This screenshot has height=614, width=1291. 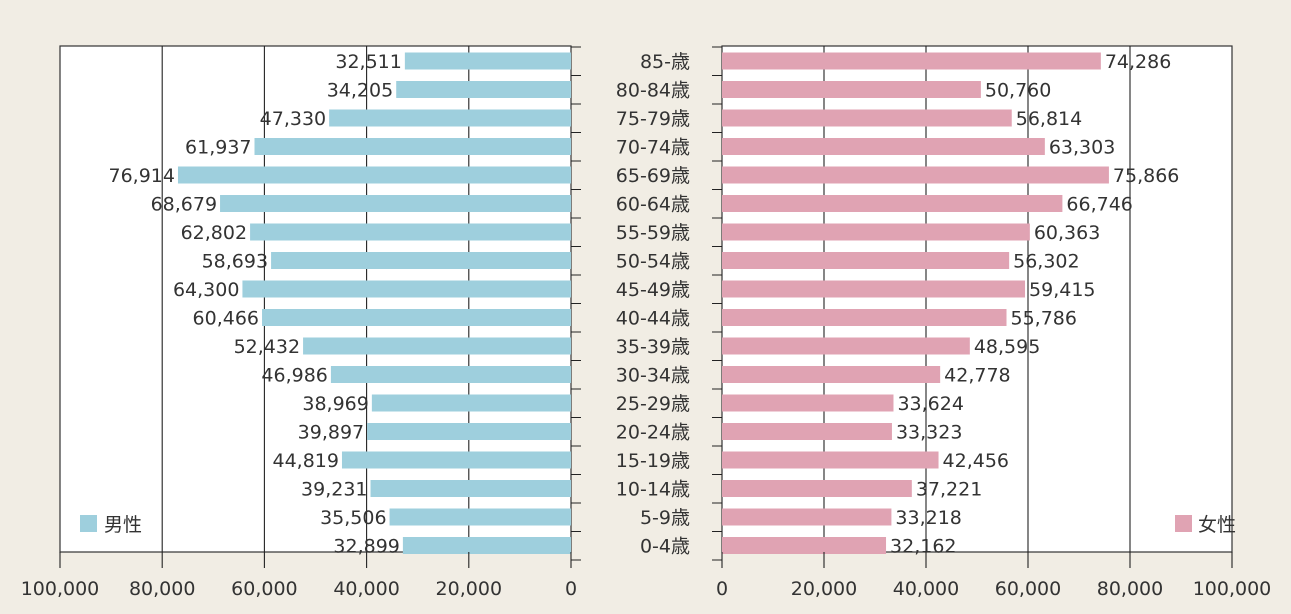 I want to click on value-label-female: 66,746, so click(x=1099, y=205).